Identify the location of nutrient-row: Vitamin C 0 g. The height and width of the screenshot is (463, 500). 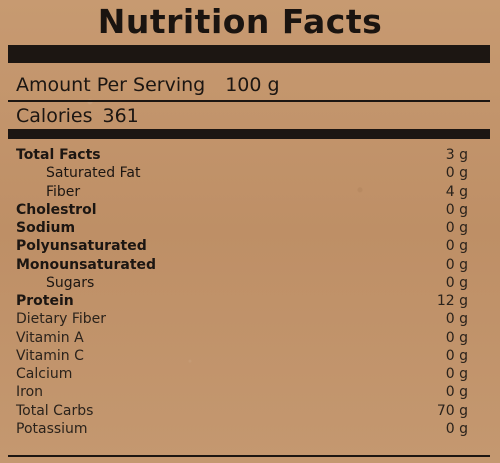
(242, 356).